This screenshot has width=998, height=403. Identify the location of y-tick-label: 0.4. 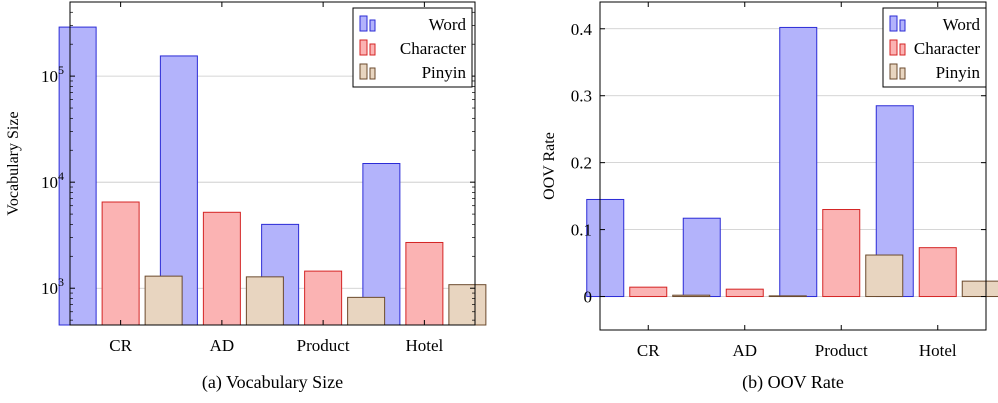
(582, 29).